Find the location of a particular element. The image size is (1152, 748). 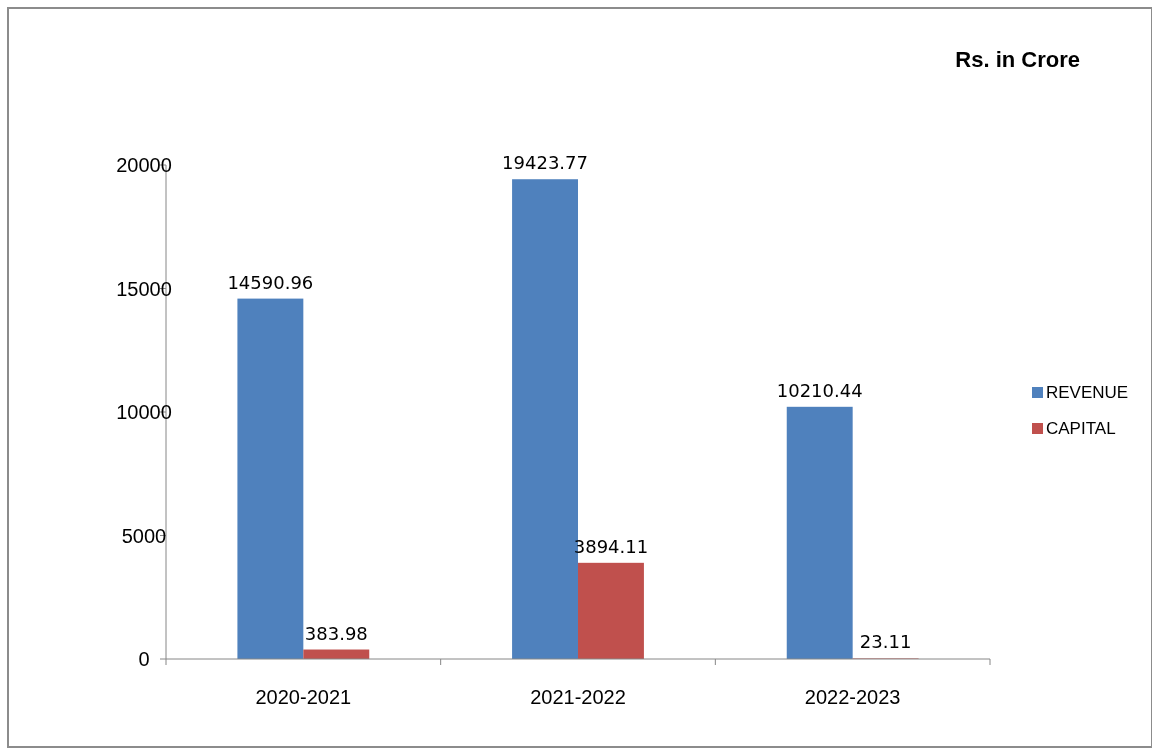

y-tick-label: 0 is located at coordinates (144, 659).